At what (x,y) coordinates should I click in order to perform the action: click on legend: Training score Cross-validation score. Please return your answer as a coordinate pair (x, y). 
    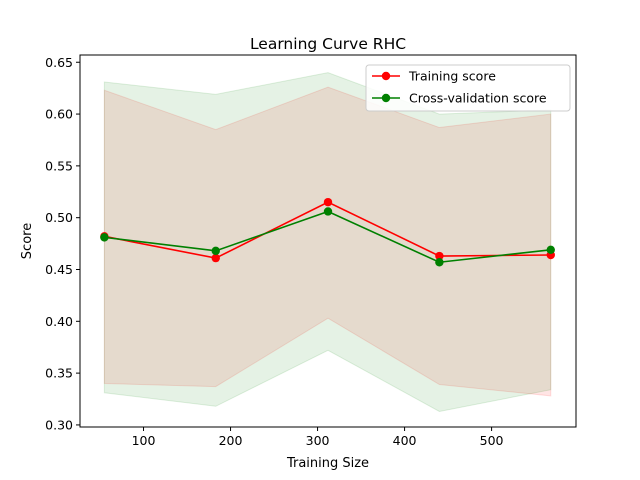
    Looking at the image, I should click on (468, 88).